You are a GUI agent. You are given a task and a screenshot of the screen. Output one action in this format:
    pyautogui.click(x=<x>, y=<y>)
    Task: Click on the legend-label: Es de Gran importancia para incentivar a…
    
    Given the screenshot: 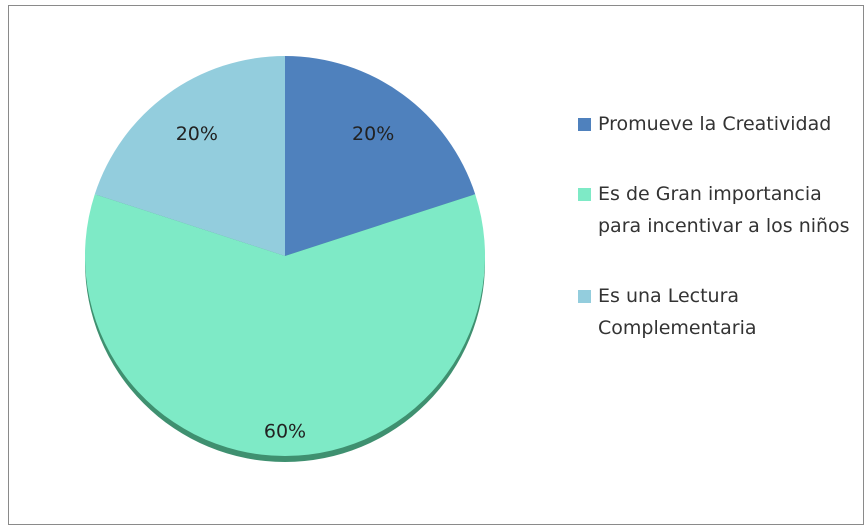 What is the action you would take?
    pyautogui.click(x=724, y=210)
    